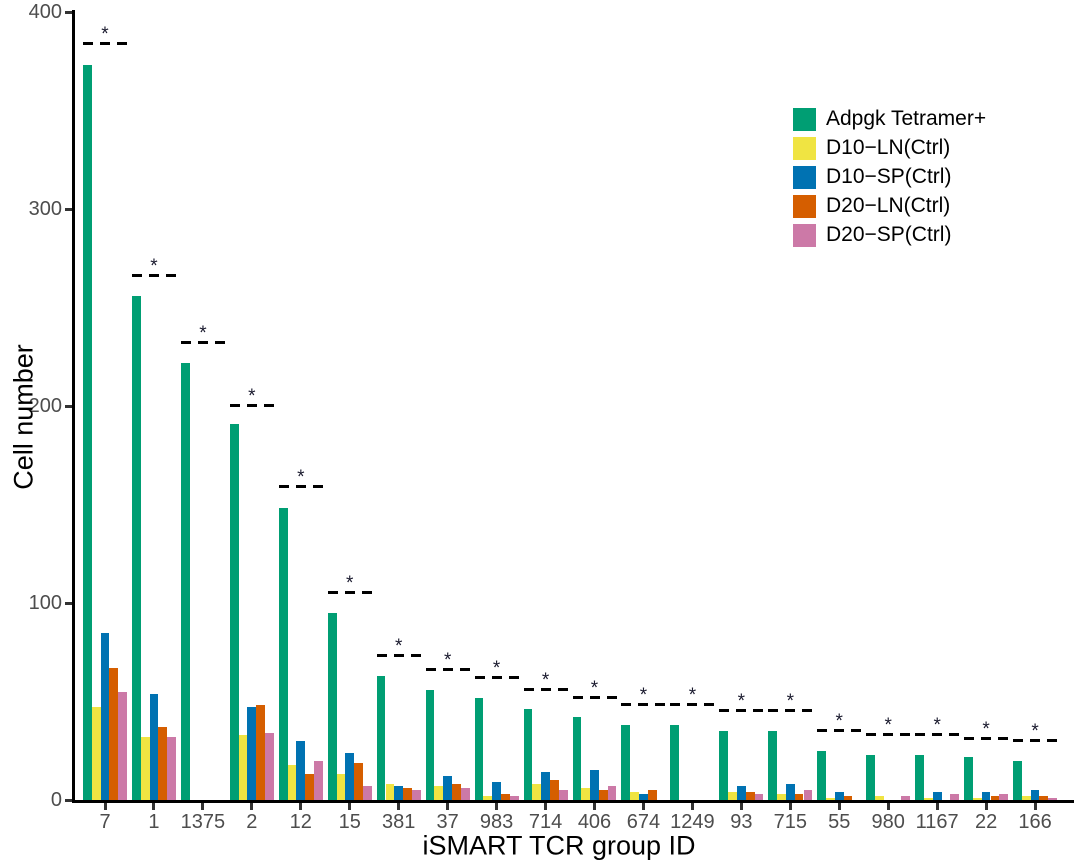  What do you see at coordinates (559, 845) in the screenshot?
I see `x-axis-title: iSMART TCR group ID` at bounding box center [559, 845].